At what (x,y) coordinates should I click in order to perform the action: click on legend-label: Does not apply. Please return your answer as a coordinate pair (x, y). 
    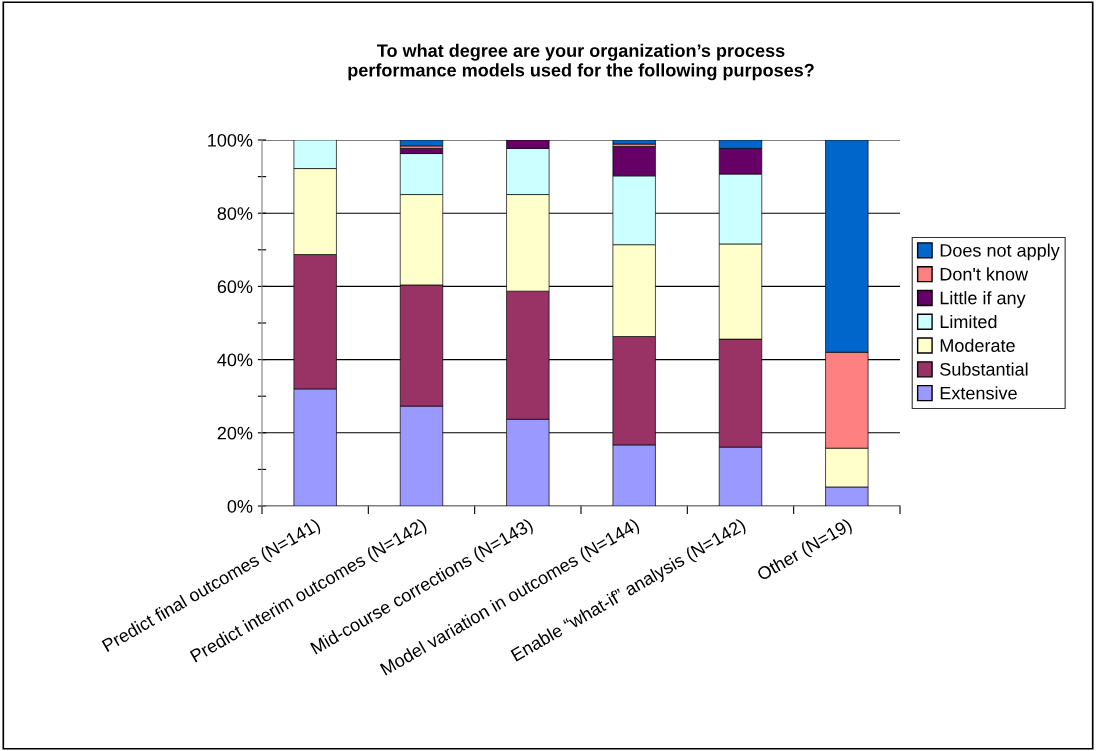
    Looking at the image, I should click on (1000, 252).